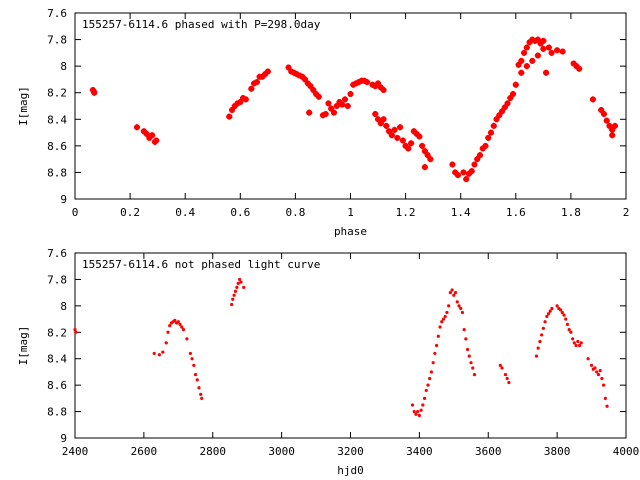  What do you see at coordinates (213, 451) in the screenshot?
I see `x-tick-label: 2800` at bounding box center [213, 451].